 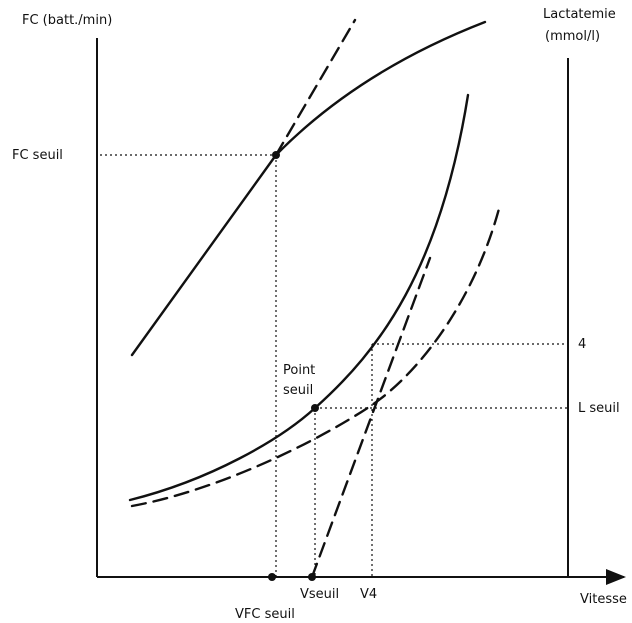 I want to click on vseuil-label: Vseuil, so click(x=319, y=594).